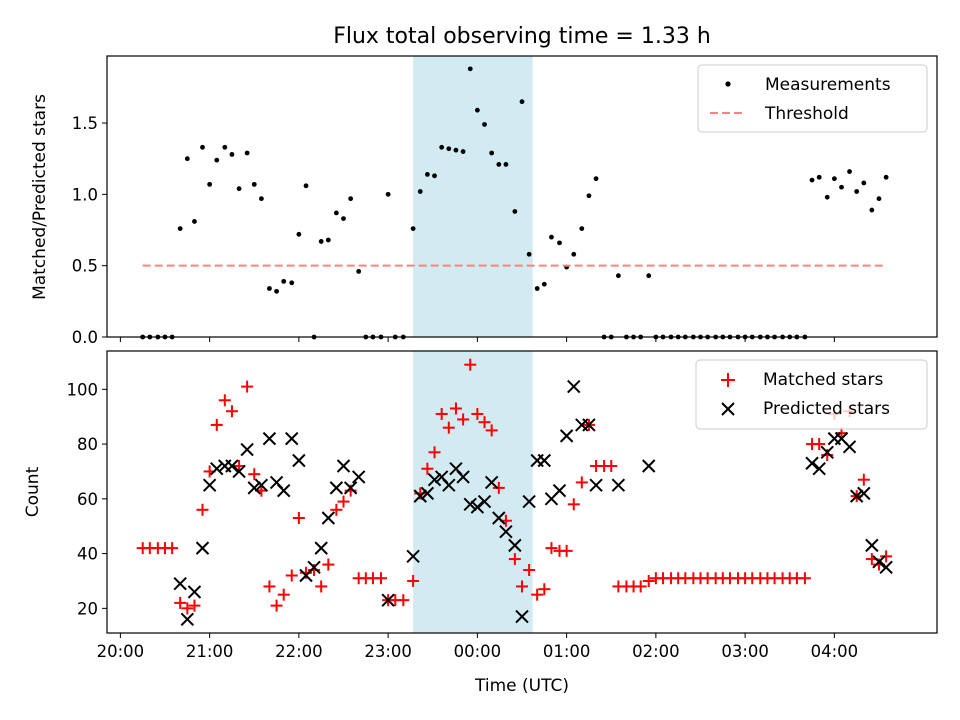 This screenshot has width=960, height=720. I want to click on x-tick-label: 23:00, so click(388, 651).